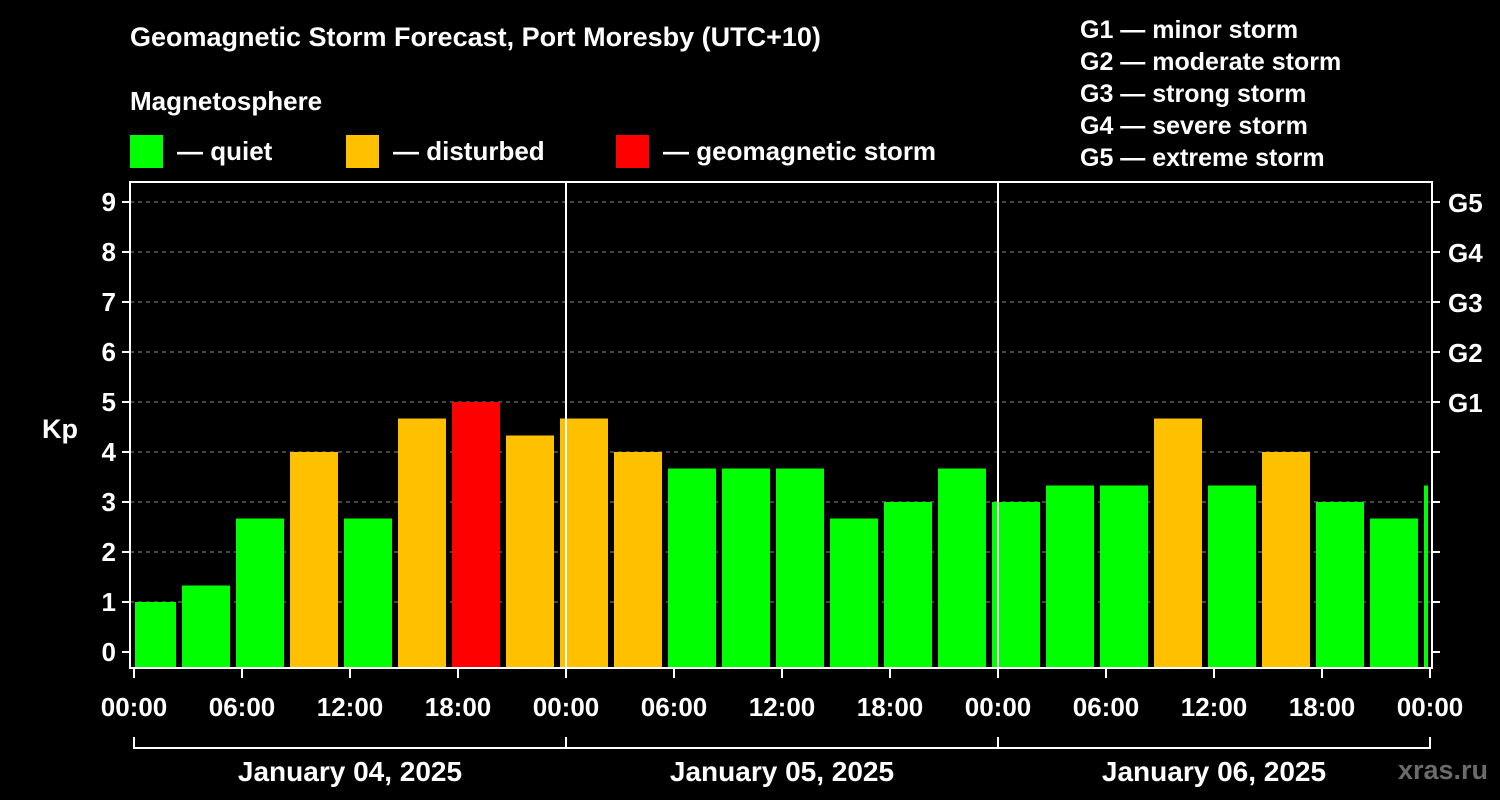  What do you see at coordinates (109, 652) in the screenshot?
I see `y-tick-label: 0` at bounding box center [109, 652].